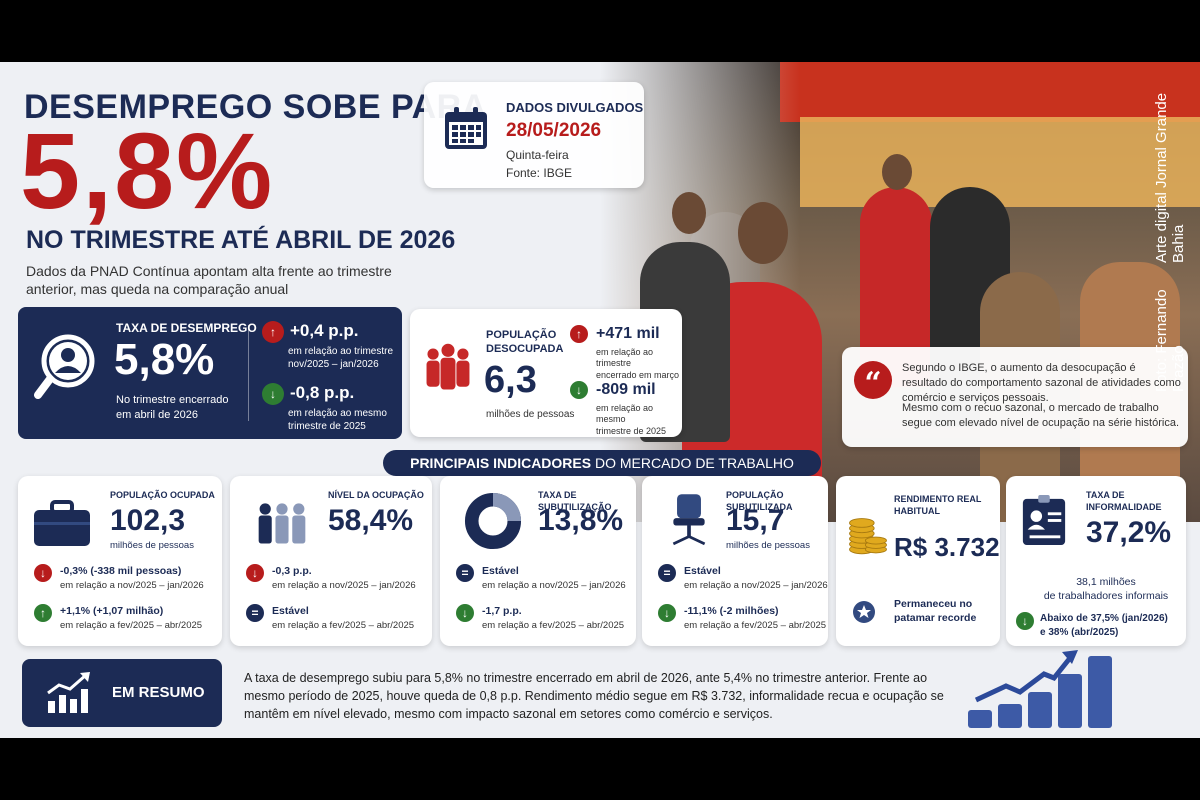 This screenshot has width=1200, height=800. What do you see at coordinates (510, 380) in the screenshot?
I see `unemployed-value: 6,3` at bounding box center [510, 380].